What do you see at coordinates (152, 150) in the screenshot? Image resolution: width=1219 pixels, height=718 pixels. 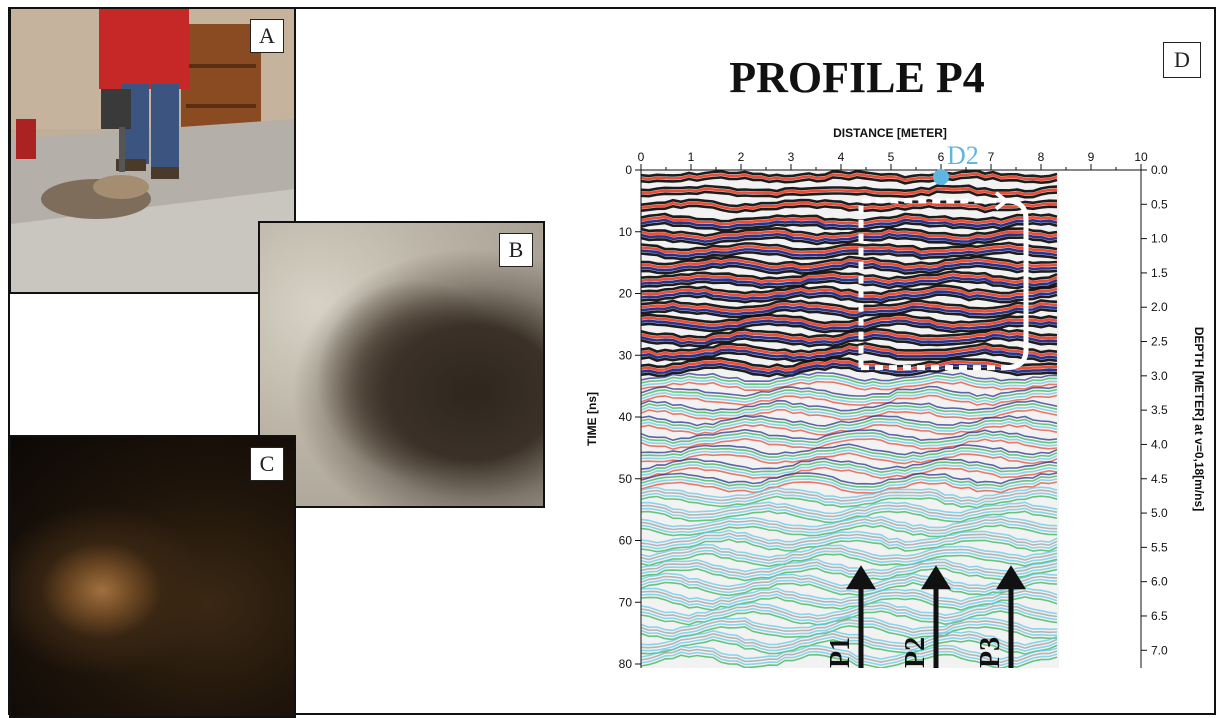 I see `photo-a-drawing` at bounding box center [152, 150].